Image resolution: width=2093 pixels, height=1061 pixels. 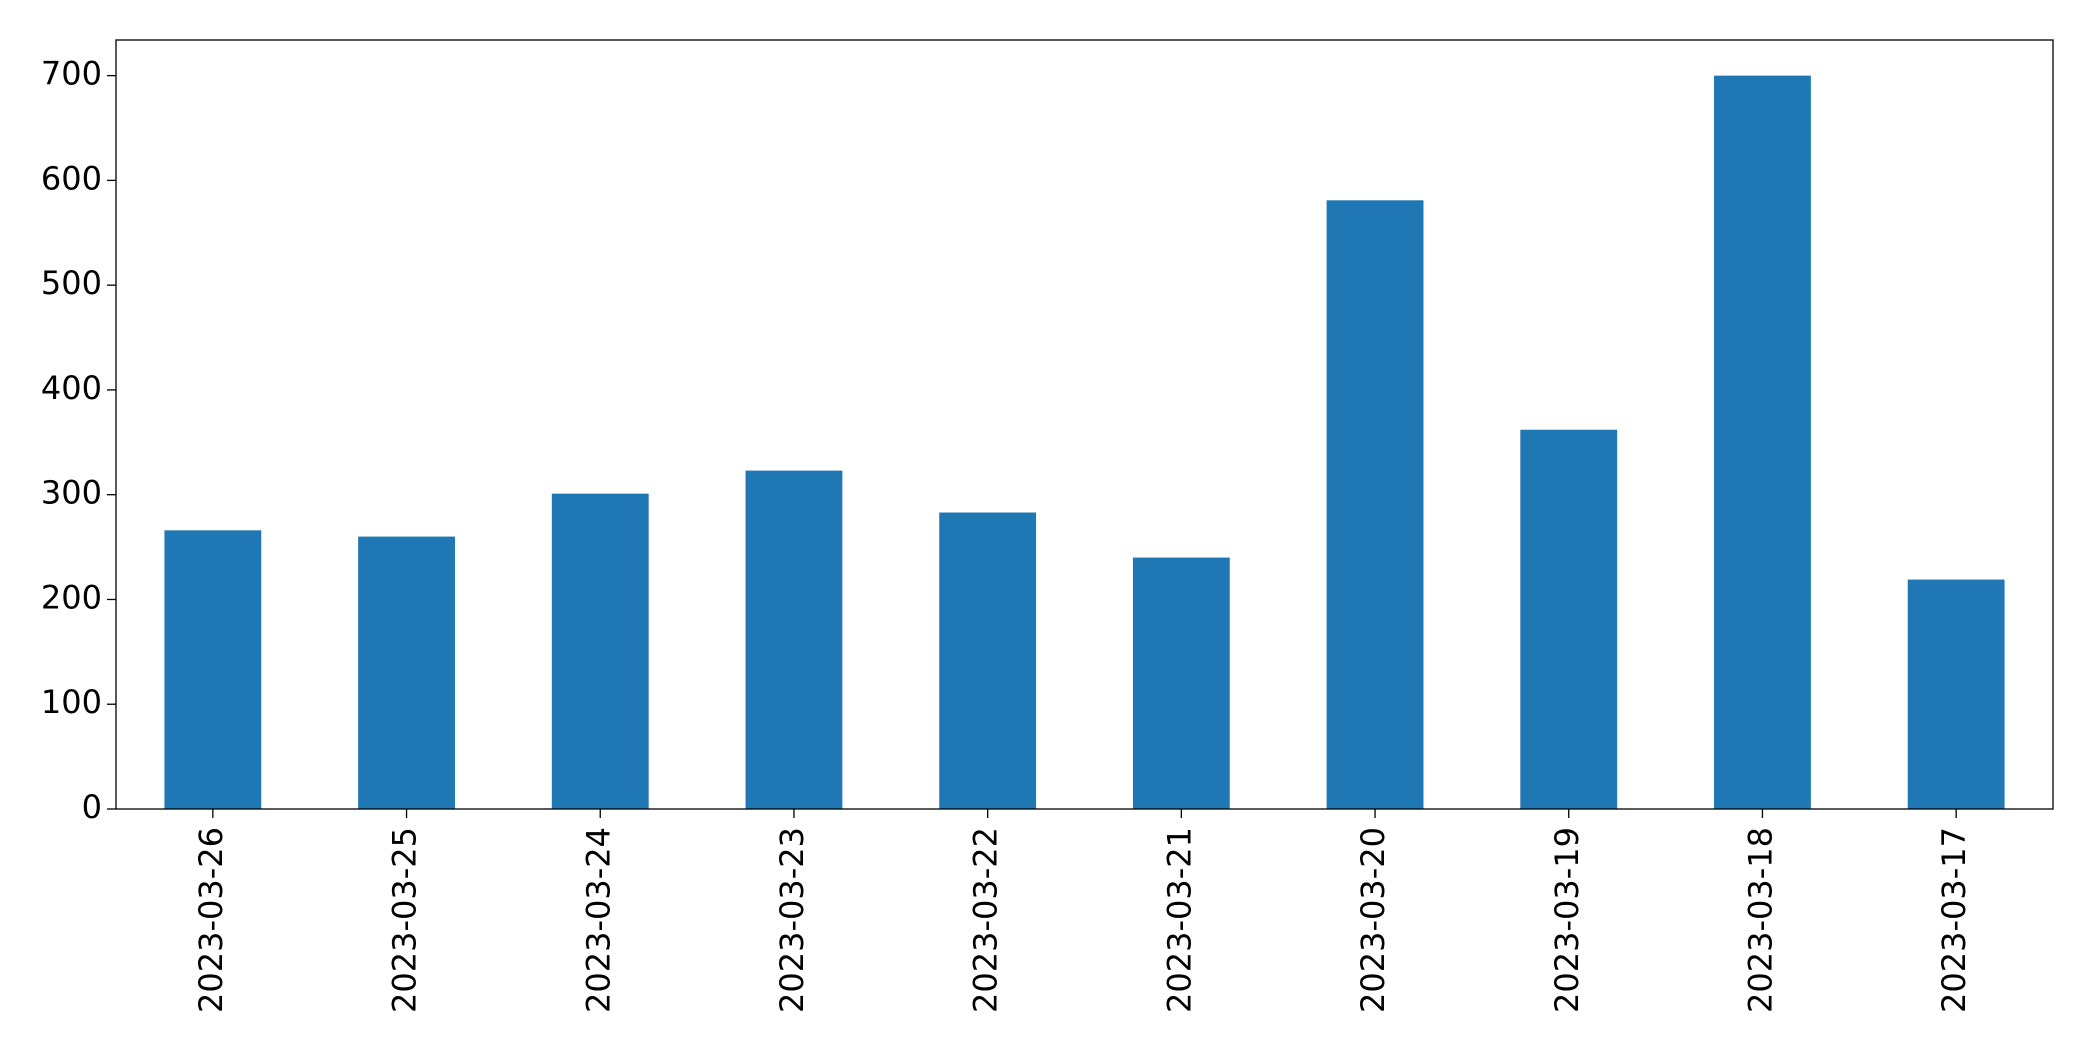 What do you see at coordinates (1954, 920) in the screenshot?
I see `x-tick-label: 2023-03-17` at bounding box center [1954, 920].